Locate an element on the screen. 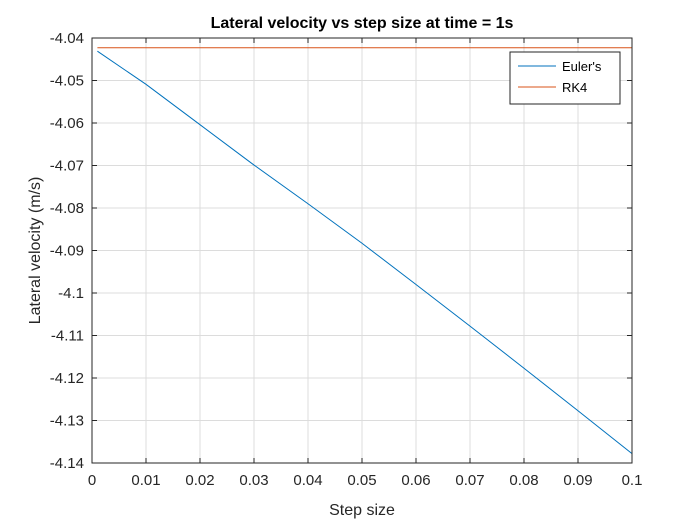 This screenshot has height=525, width=700. y-axis-label: Lateral velocity (m/s) is located at coordinates (35, 251).